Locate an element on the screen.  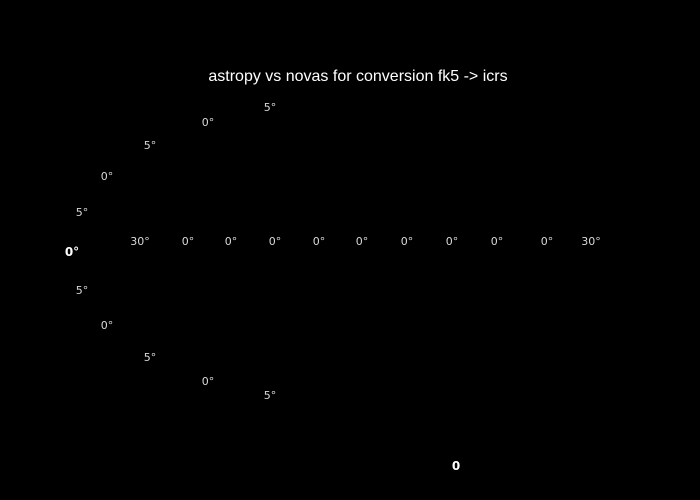
longitude-tick-labels: 30° 0° 0° 0° 0° 0° 0° 0° 0° 0° 30° is located at coordinates (365, 241).